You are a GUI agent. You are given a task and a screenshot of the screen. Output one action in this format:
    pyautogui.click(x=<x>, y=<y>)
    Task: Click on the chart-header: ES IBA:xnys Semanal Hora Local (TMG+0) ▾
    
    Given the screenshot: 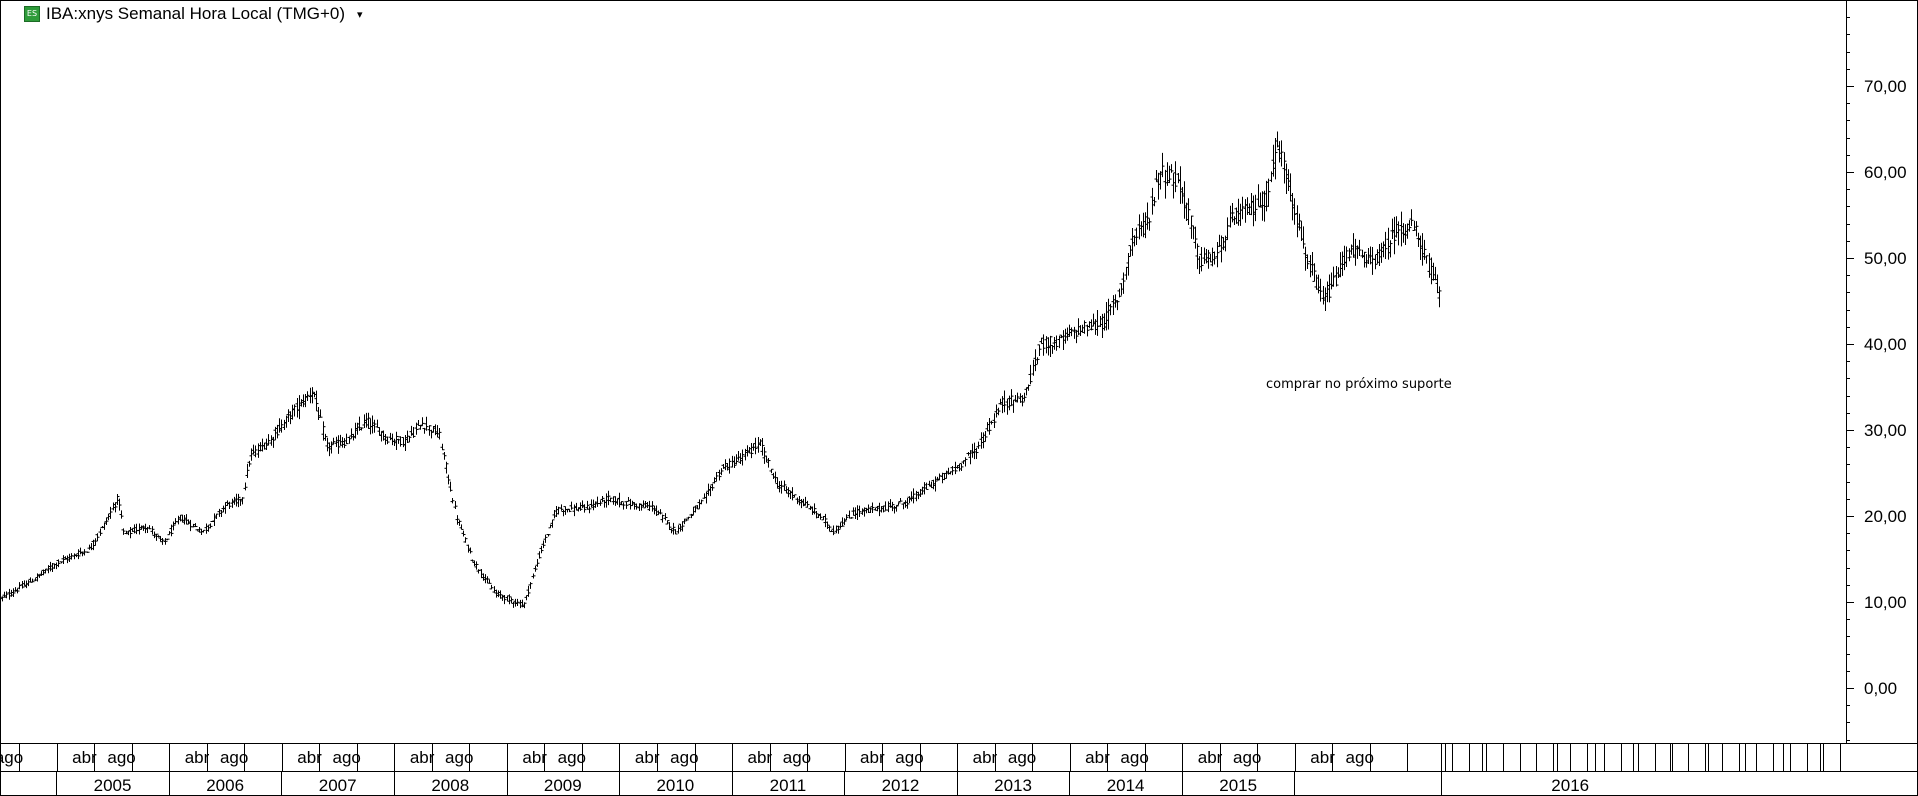 What is the action you would take?
    pyautogui.click(x=193, y=14)
    